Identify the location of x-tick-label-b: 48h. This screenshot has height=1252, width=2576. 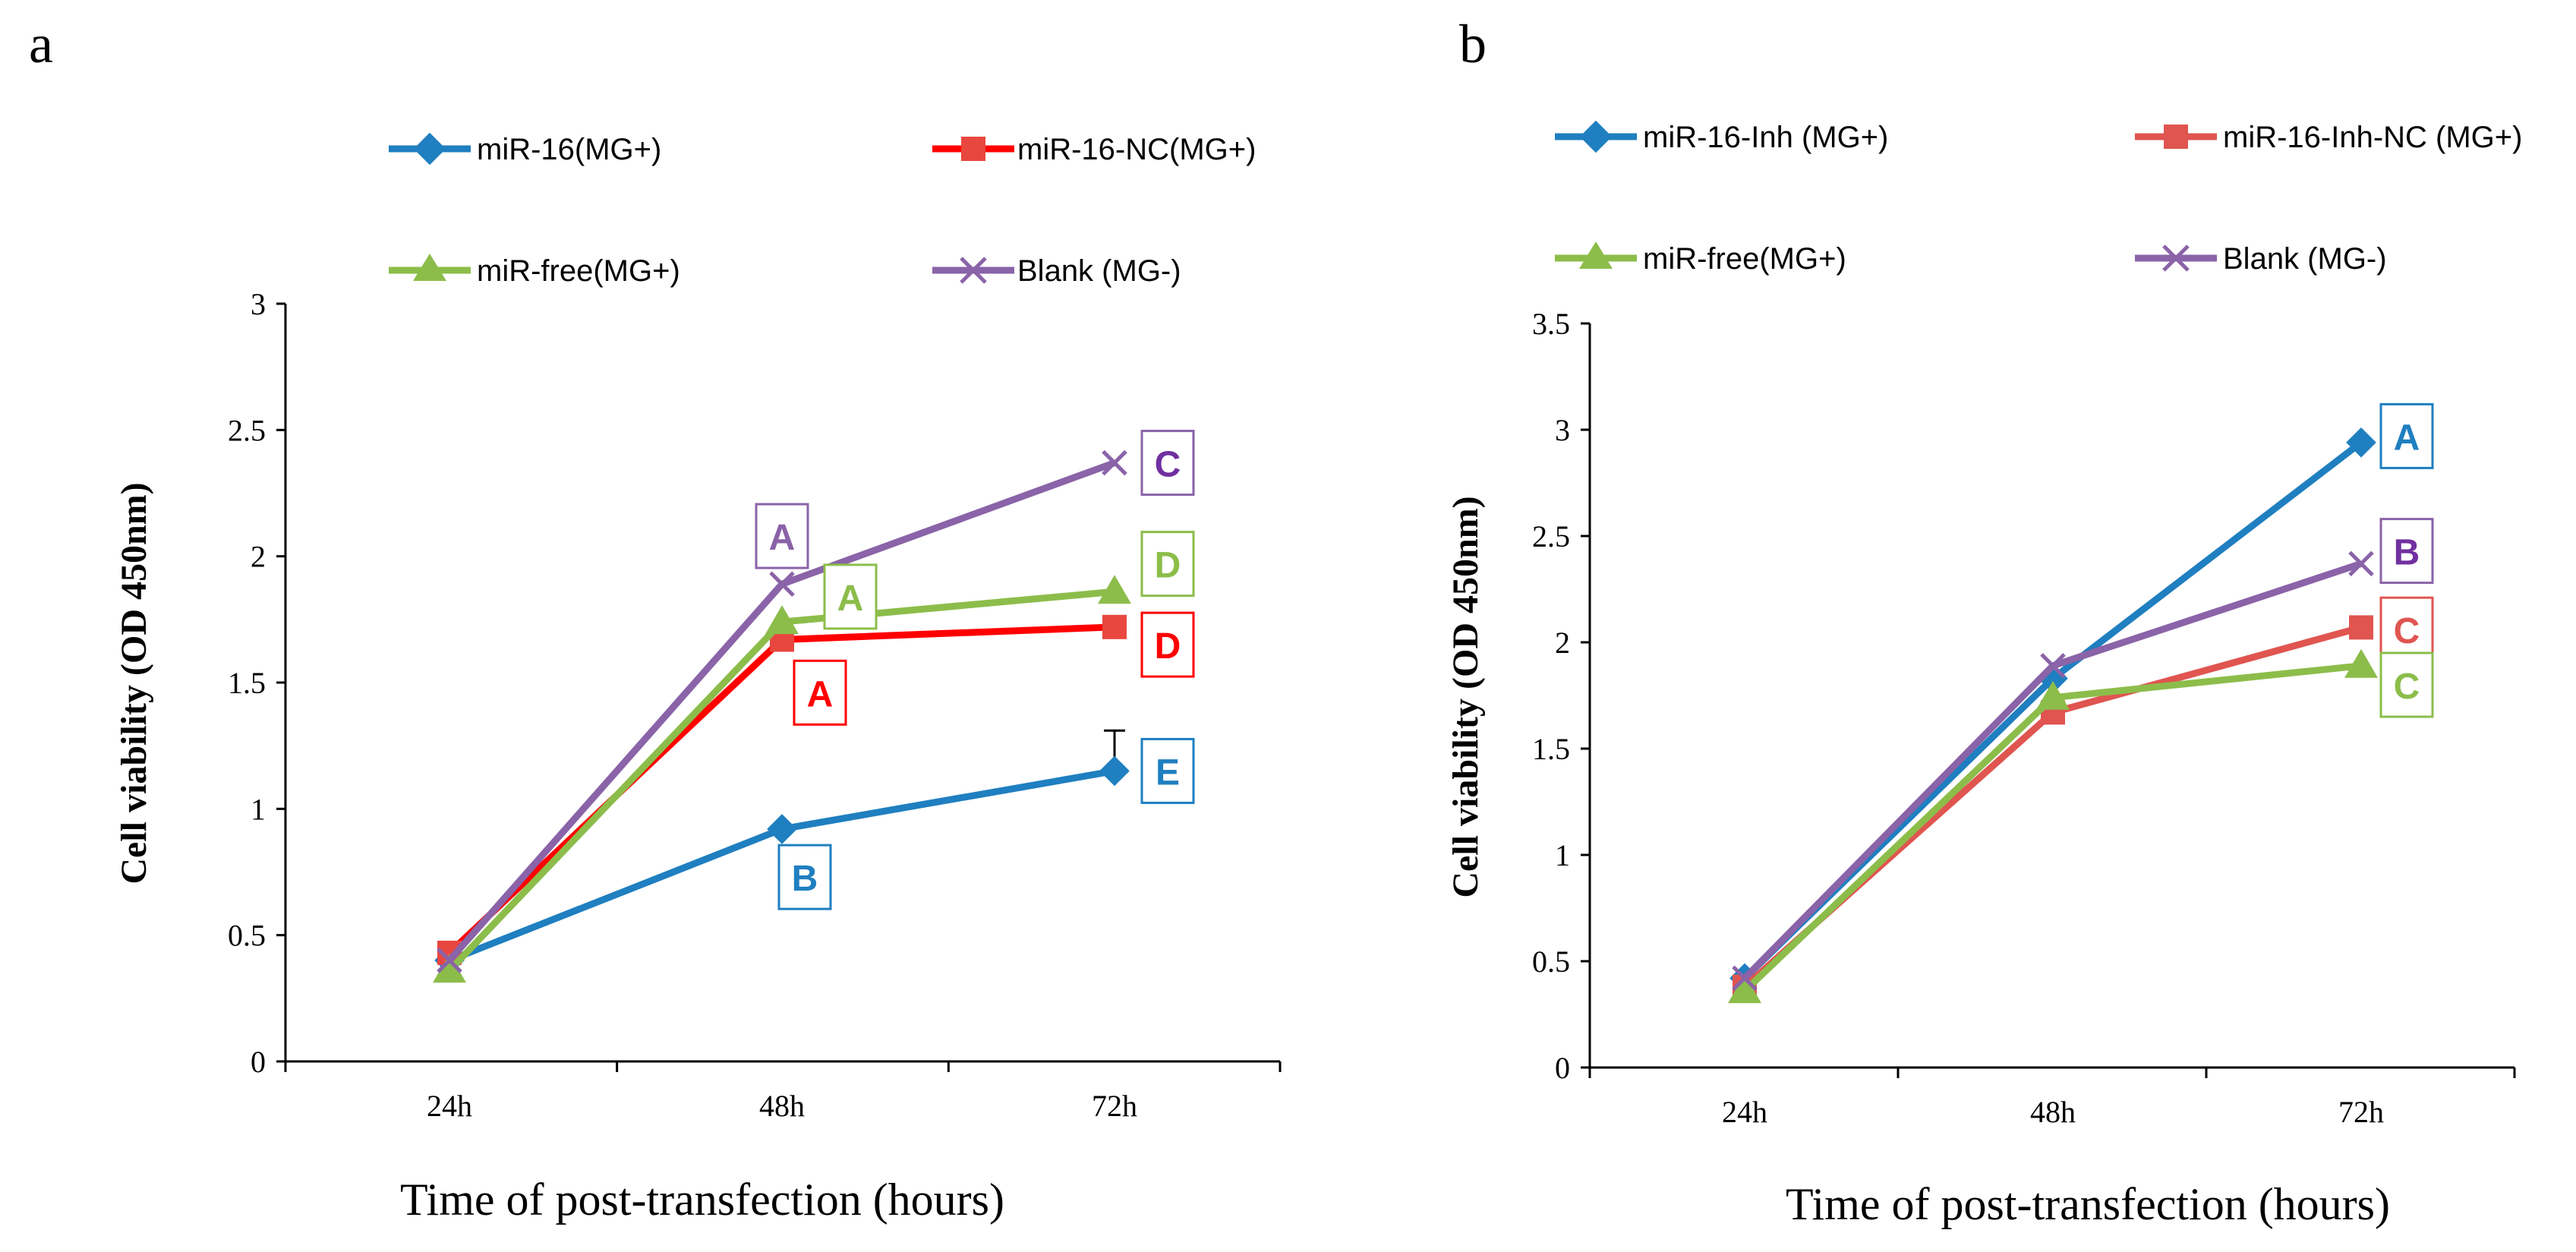
(2053, 1112).